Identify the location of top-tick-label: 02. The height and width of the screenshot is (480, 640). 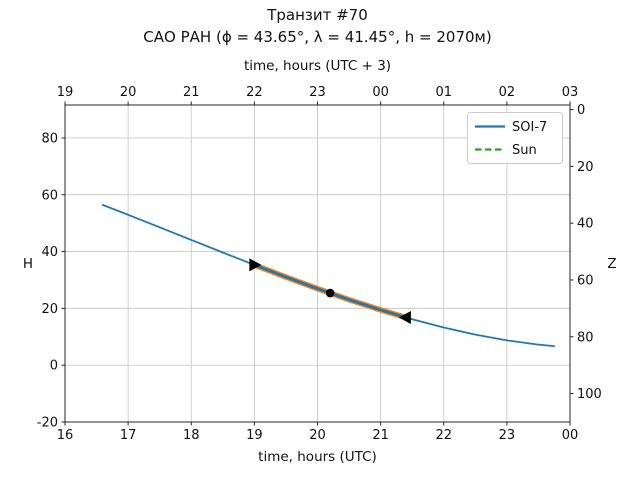
(507, 92).